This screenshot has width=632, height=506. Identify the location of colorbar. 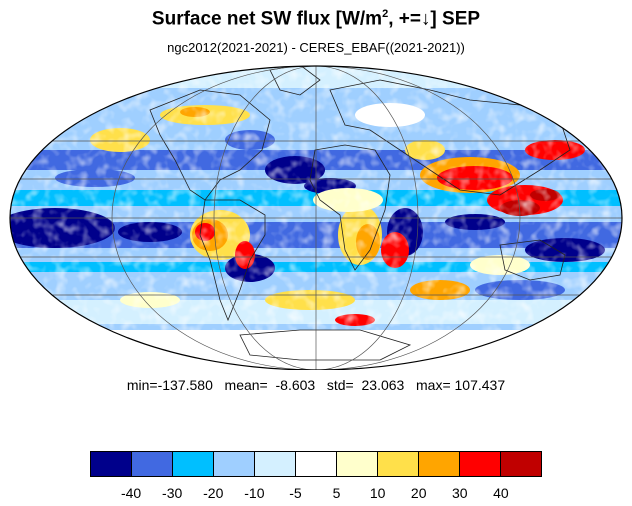
(316, 464).